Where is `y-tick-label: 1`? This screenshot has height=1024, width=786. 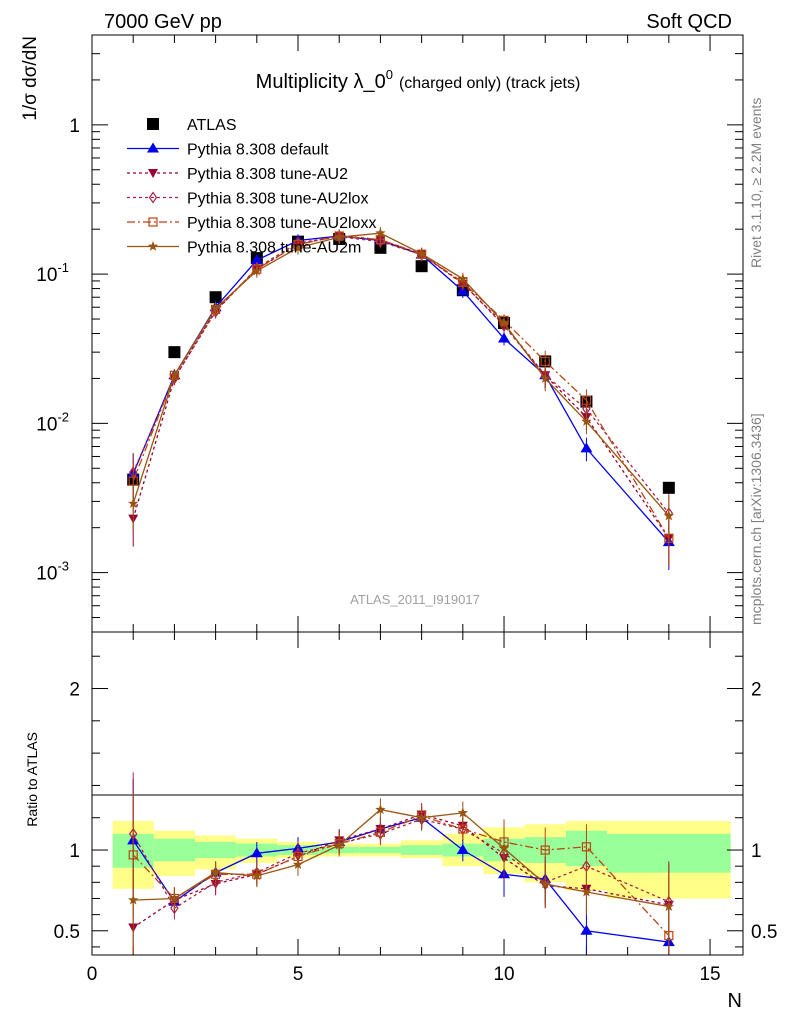
y-tick-label: 1 is located at coordinates (74, 126).